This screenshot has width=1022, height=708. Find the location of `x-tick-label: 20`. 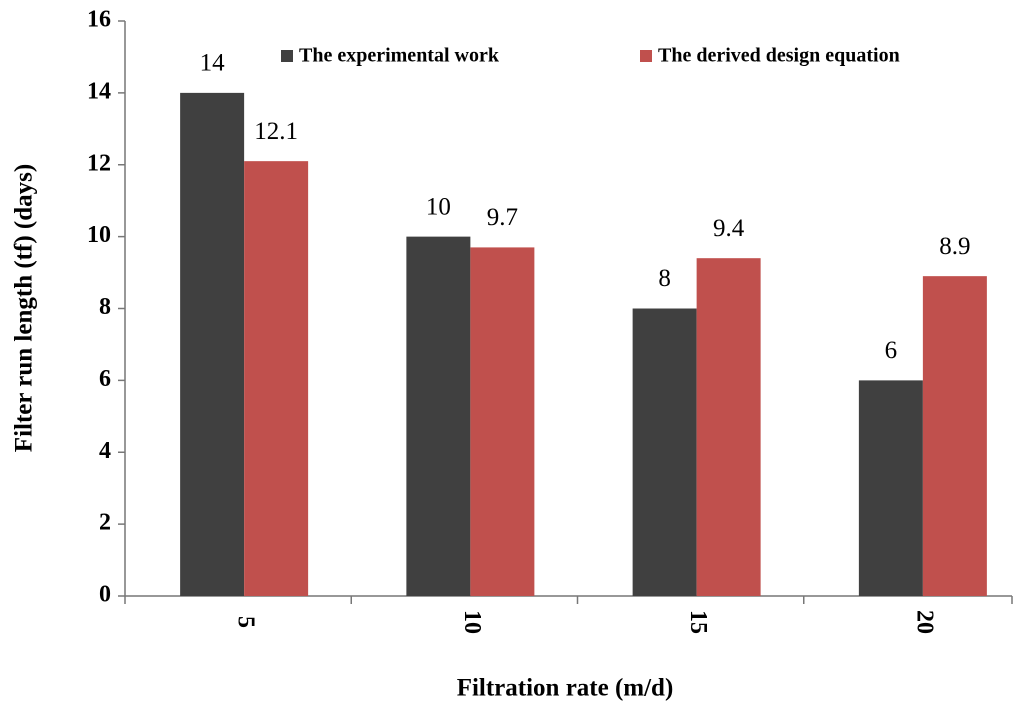

x-tick-label: 20 is located at coordinates (924, 622).